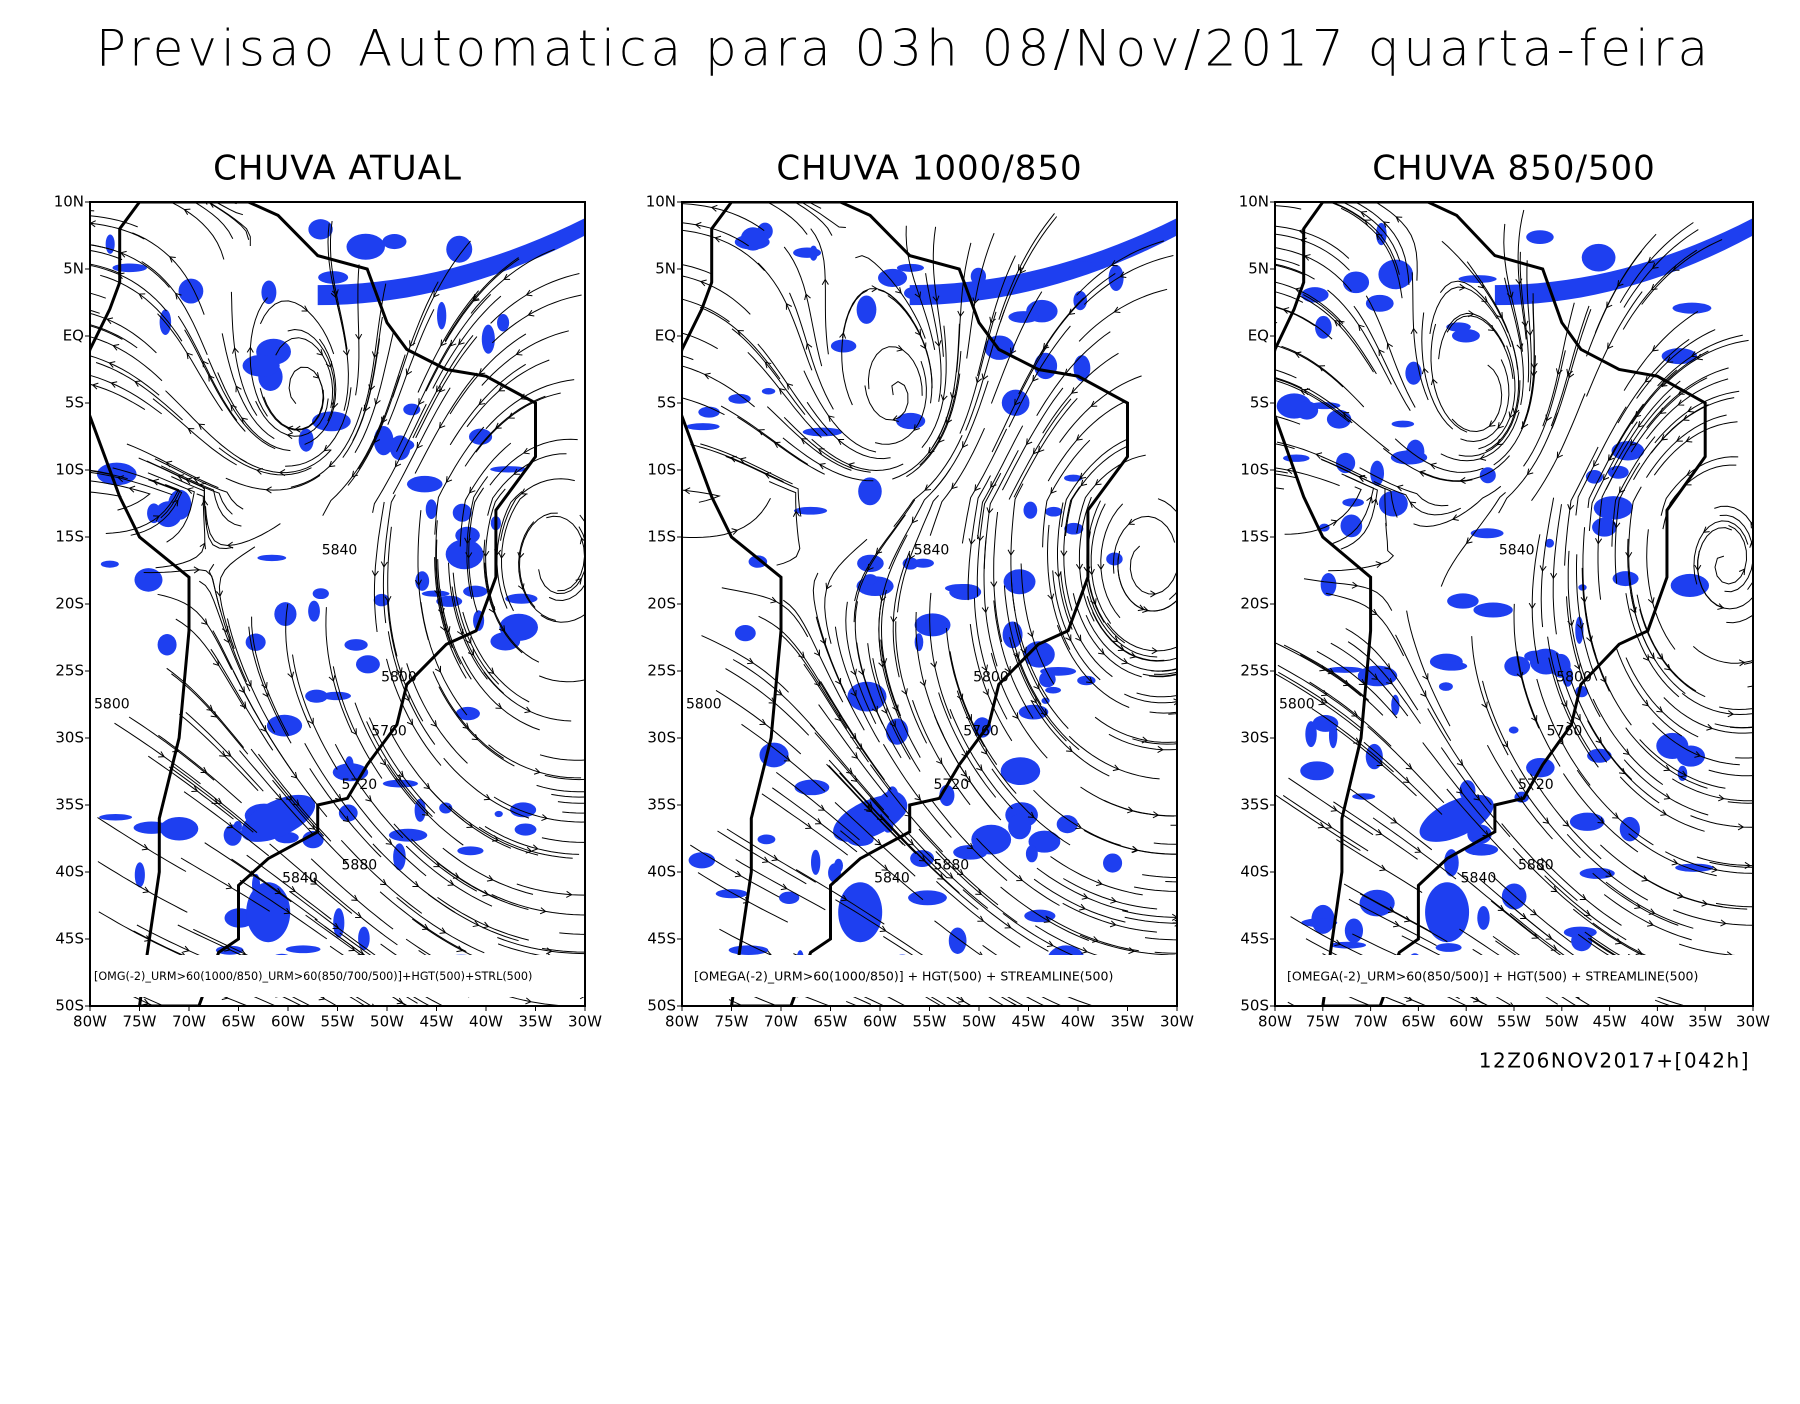  Describe the element at coordinates (69, 939) in the screenshot. I see `lat-label: 45S` at that location.